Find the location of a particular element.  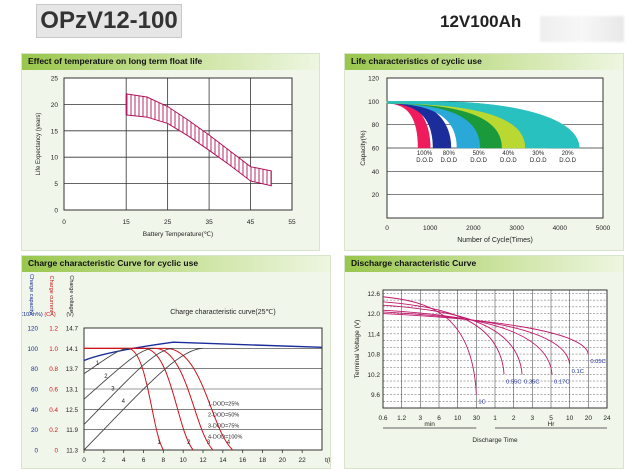

y-axis-unit: (C10Ah%) is located at coordinates (32, 315).